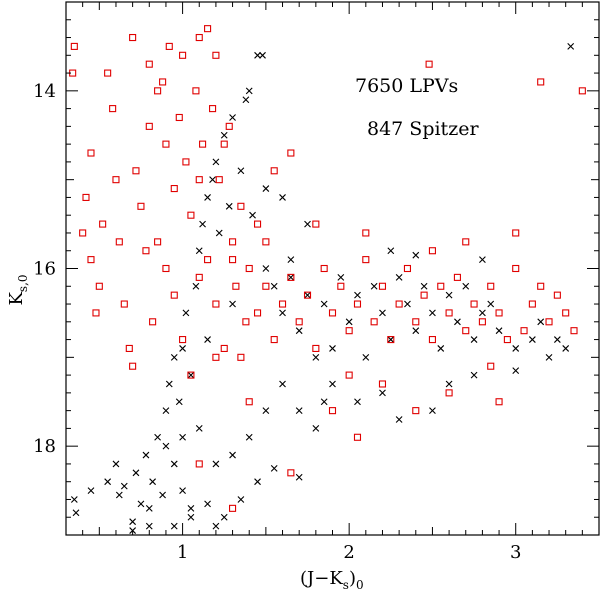  I want to click on x-tick-labels: 1 2 3, so click(349, 552).